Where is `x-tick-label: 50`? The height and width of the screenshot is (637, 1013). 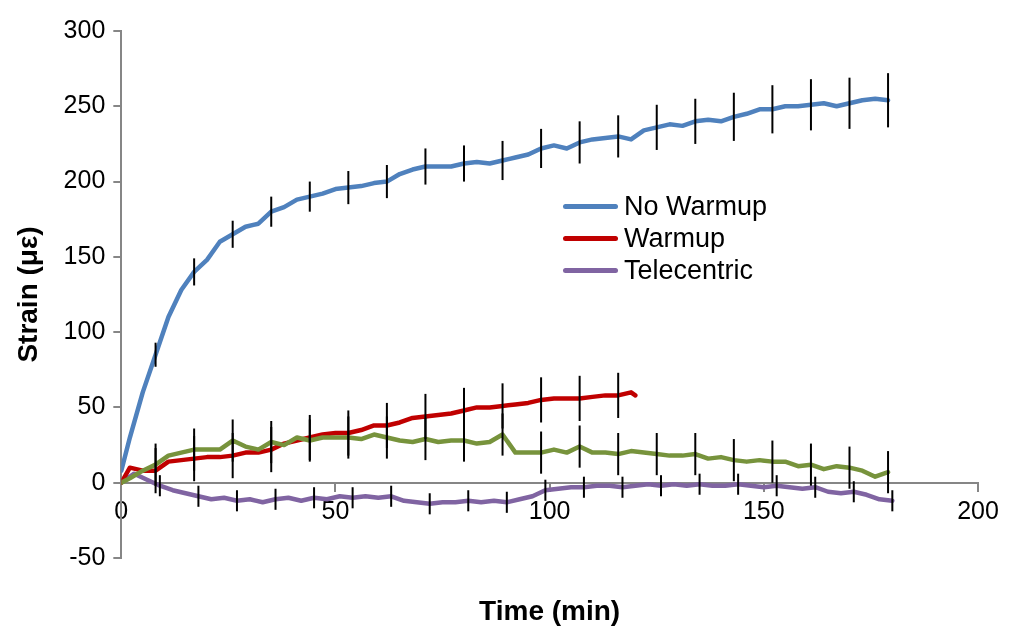 x-tick-label: 50 is located at coordinates (335, 509).